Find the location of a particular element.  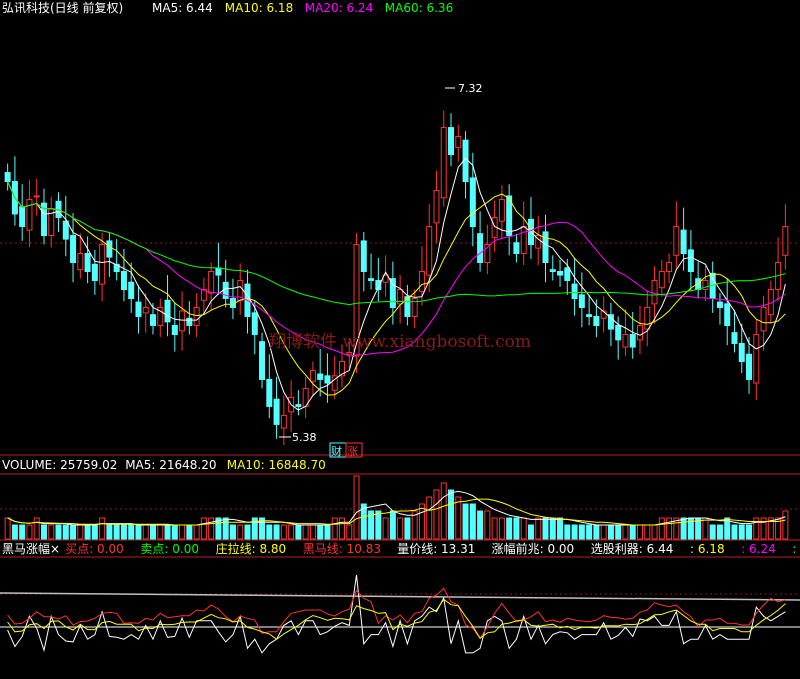

badge-cai: 财 is located at coordinates (336, 451).